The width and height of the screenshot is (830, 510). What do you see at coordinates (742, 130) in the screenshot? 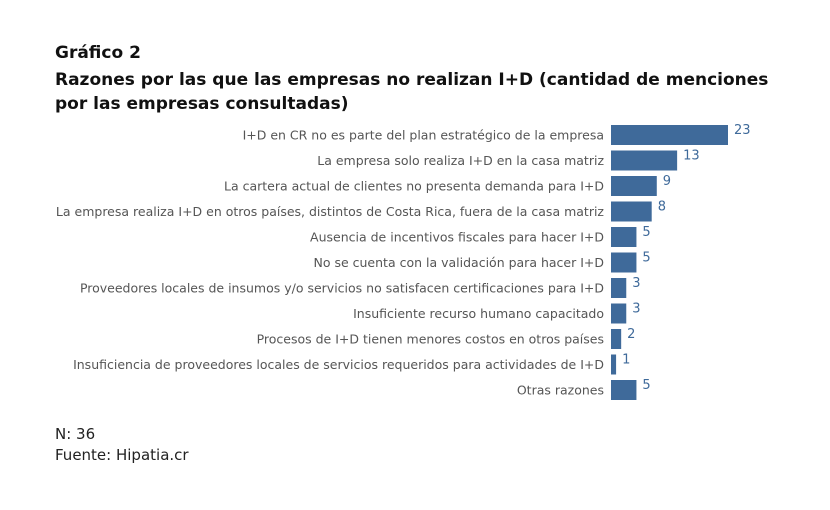
I see `value-label: 23` at bounding box center [742, 130].